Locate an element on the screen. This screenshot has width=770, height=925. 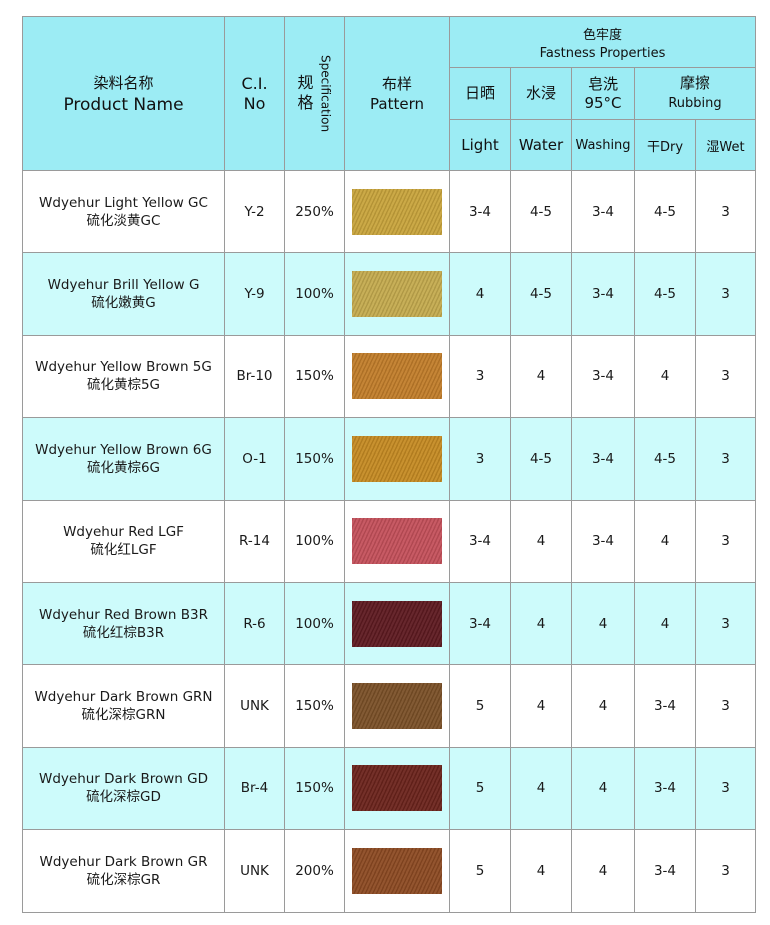
spec-cell: 200% is located at coordinates (314, 871).